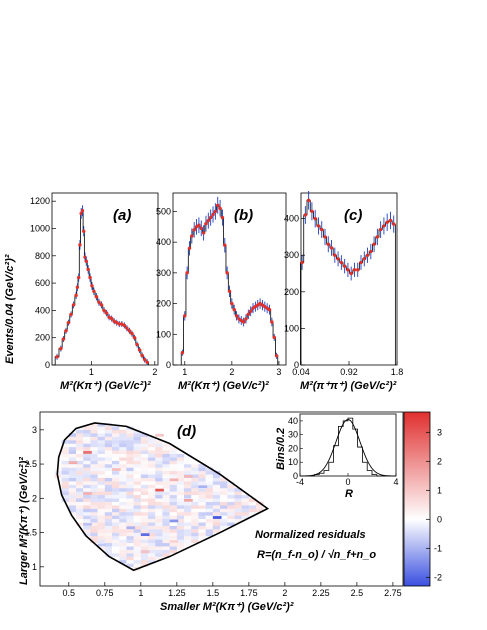 This screenshot has height=630, width=487. Describe the element at coordinates (42, 338) in the screenshot. I see `panel-a-ytick-label: 200` at that location.